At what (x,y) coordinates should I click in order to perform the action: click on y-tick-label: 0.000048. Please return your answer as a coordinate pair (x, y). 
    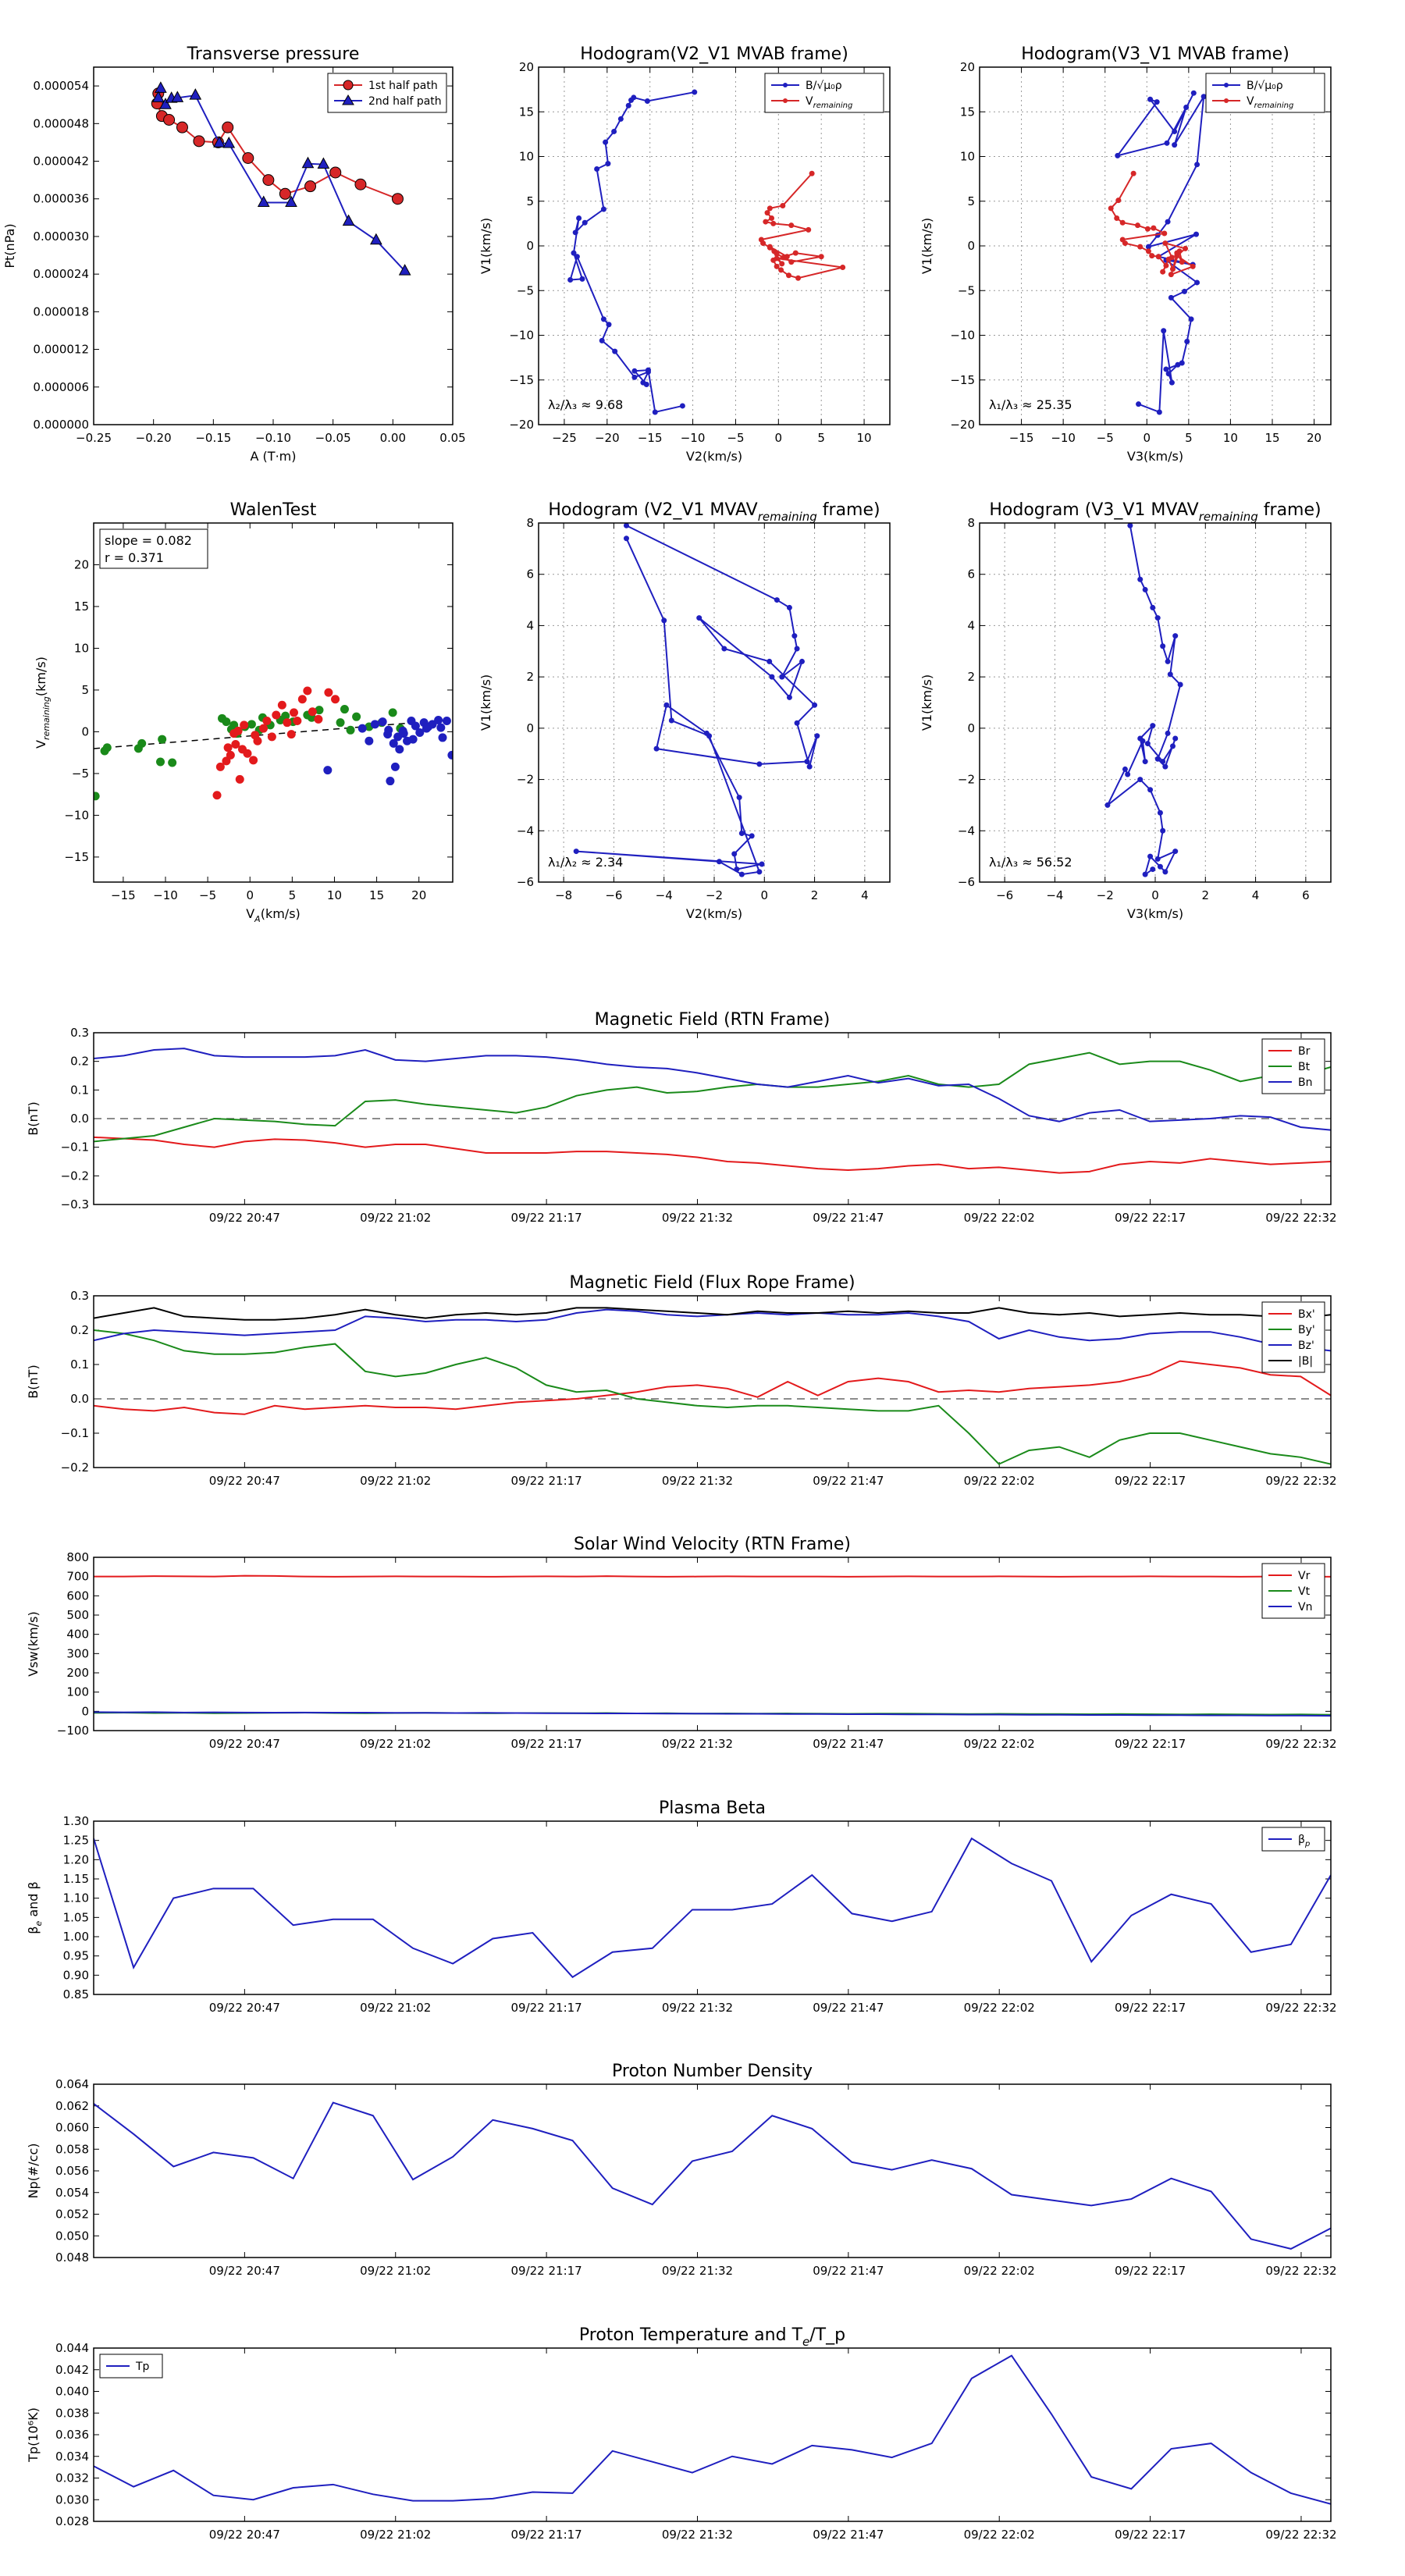
    Looking at the image, I should click on (61, 123).